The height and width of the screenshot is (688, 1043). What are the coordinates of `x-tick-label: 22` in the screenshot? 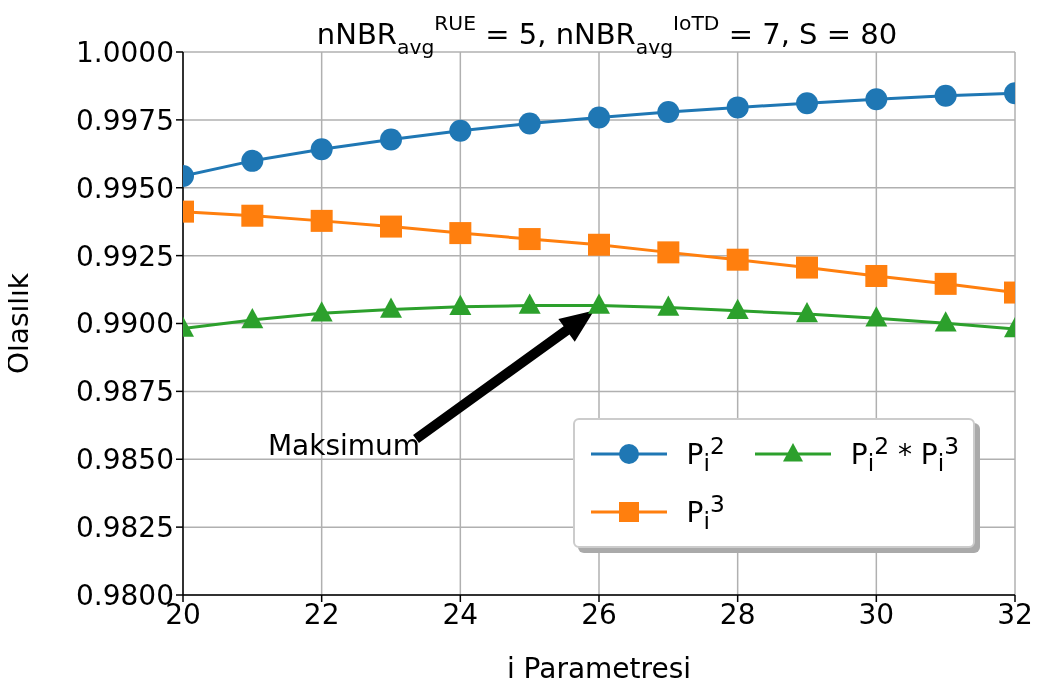 It's located at (321, 614).